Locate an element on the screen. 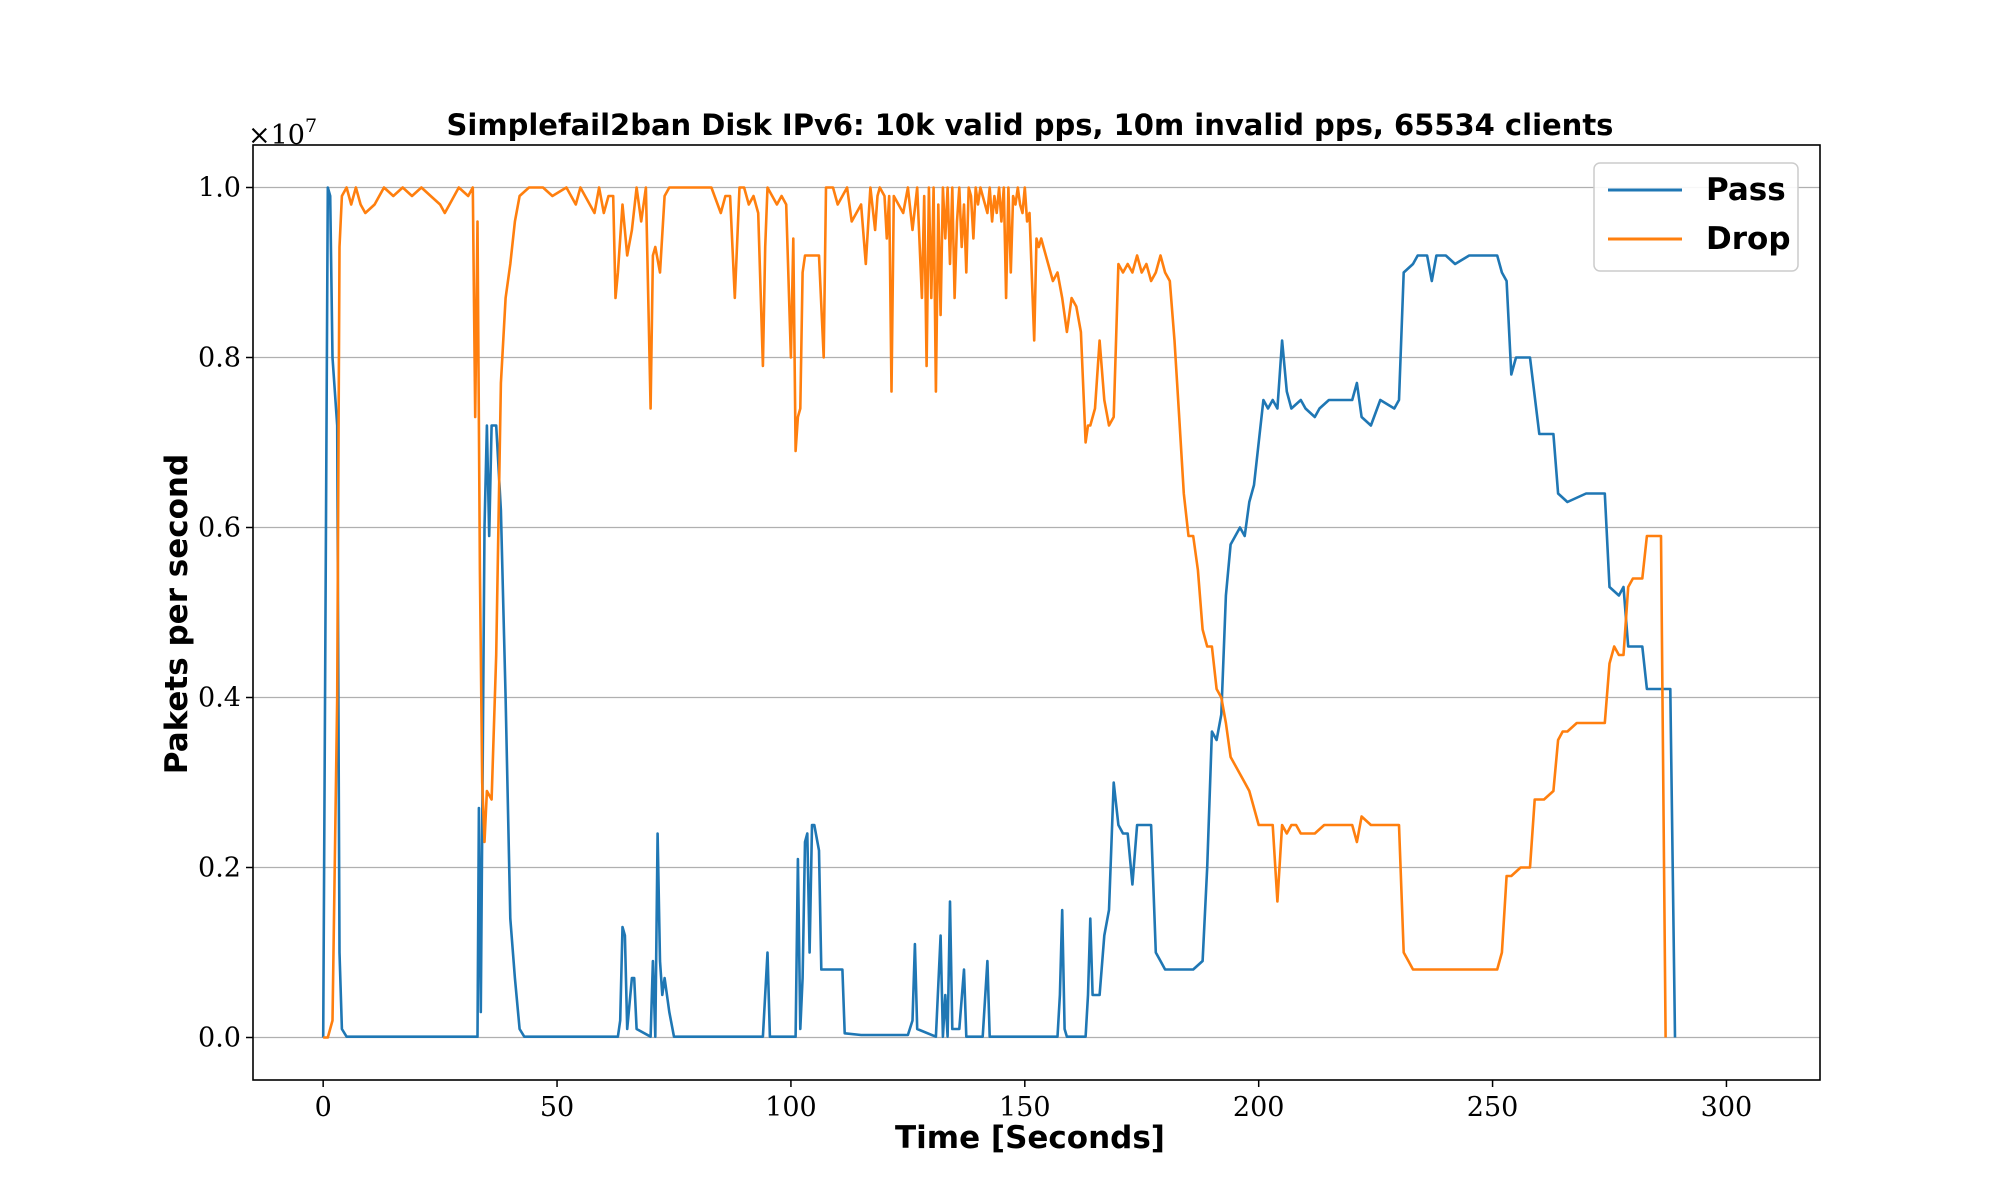 Image resolution: width=2000 pixels, height=1200 pixels. y-axis-multiplier-exponent: 7 is located at coordinates (311, 126).